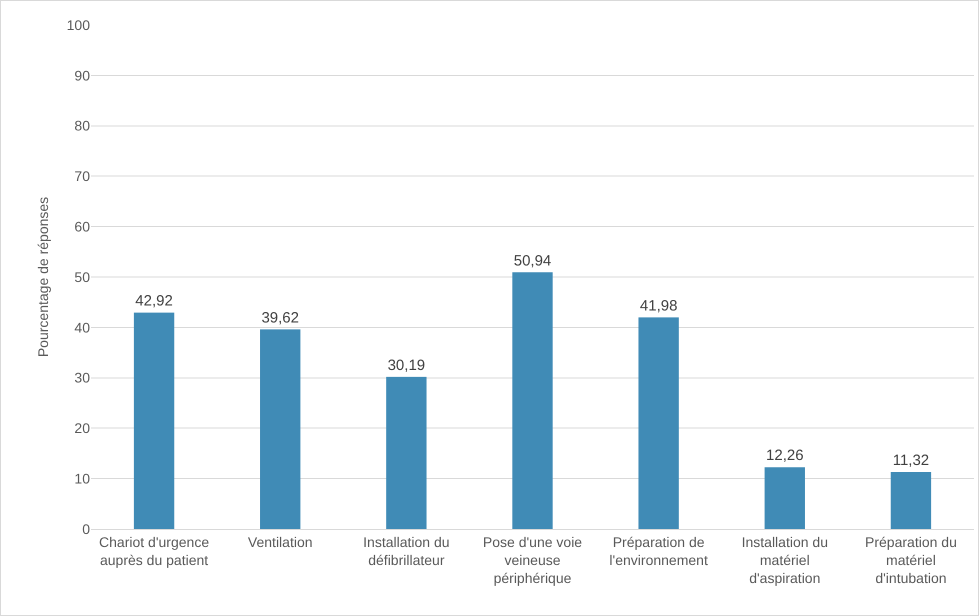 The width and height of the screenshot is (979, 616). I want to click on y-tick-label: 100, so click(78, 24).